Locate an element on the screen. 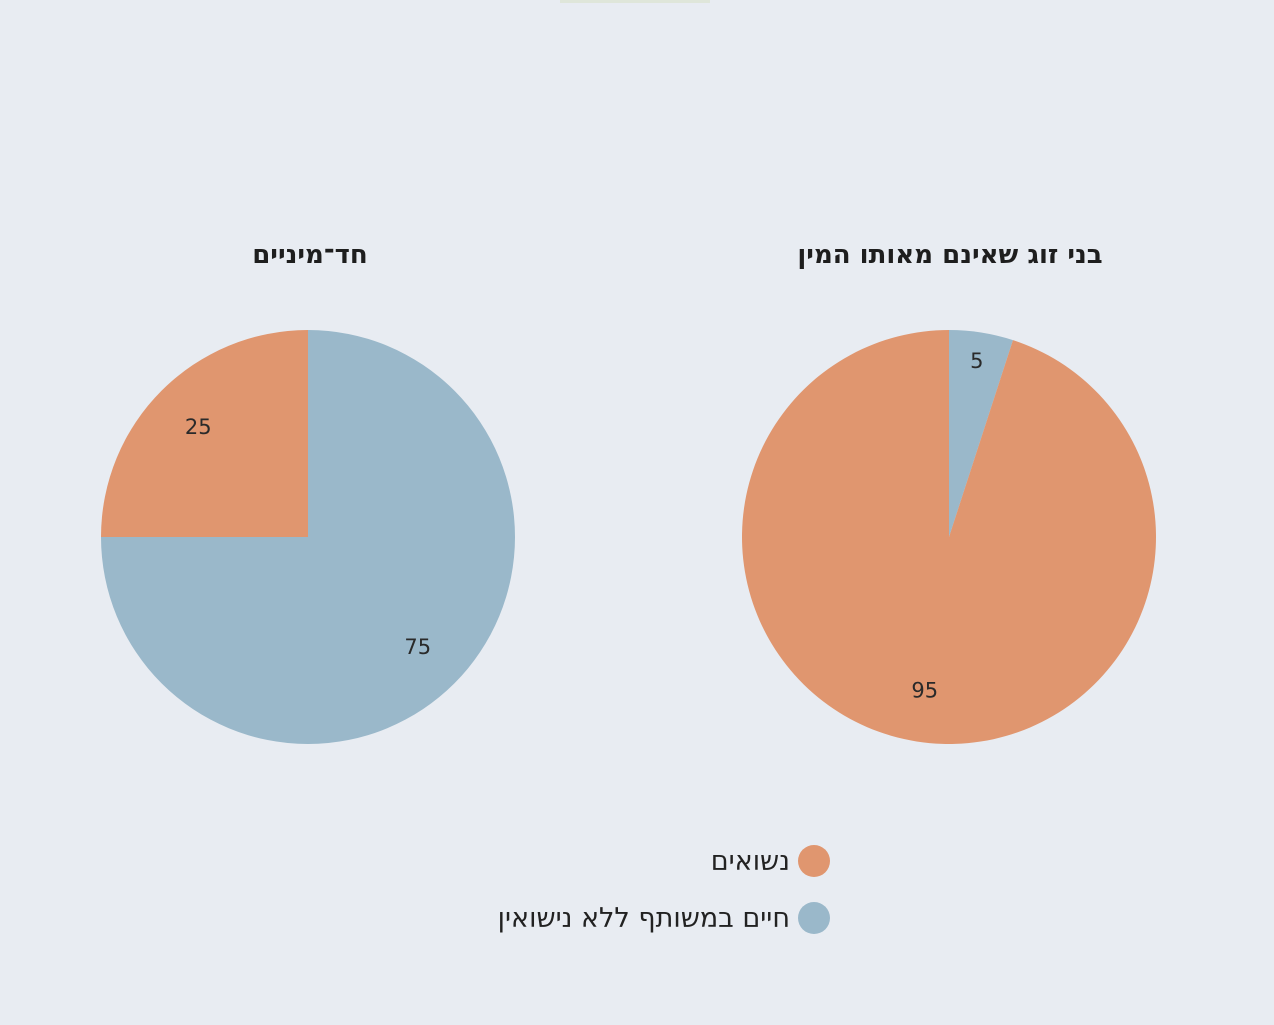 Image resolution: width=1274 pixels, height=1025 pixels. pie-chart-same-sex: 25 75 is located at coordinates (308, 537).